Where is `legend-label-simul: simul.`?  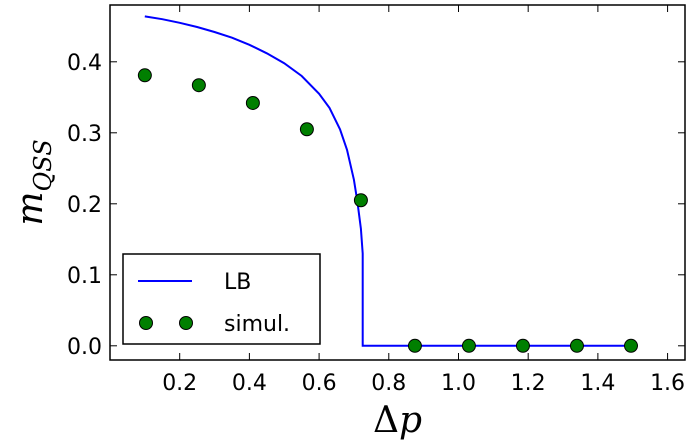
legend-label-simul: simul. is located at coordinates (257, 324).